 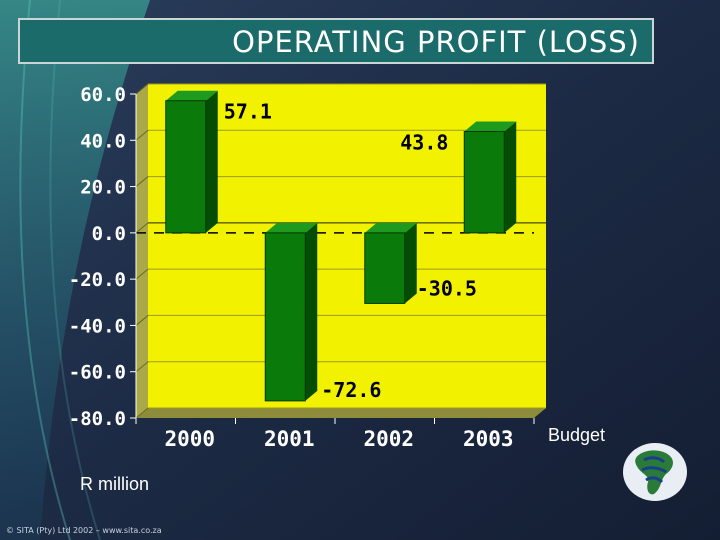 I want to click on chart-title: OPERATING PROFIT (LOSS), so click(x=436, y=42).